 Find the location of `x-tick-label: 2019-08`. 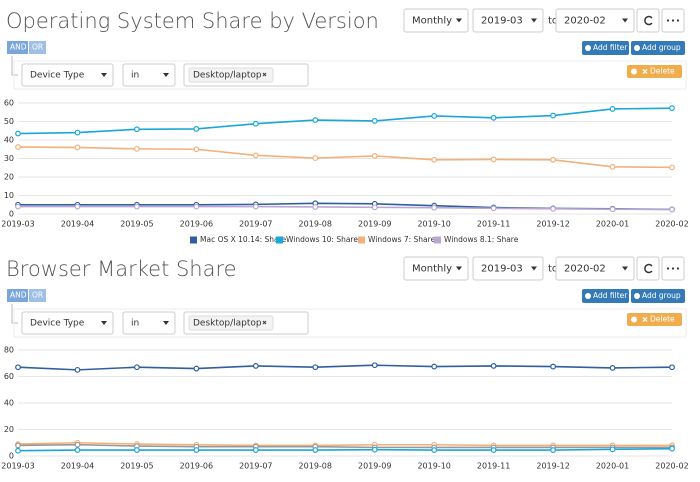

x-tick-label: 2019-08 is located at coordinates (315, 224).